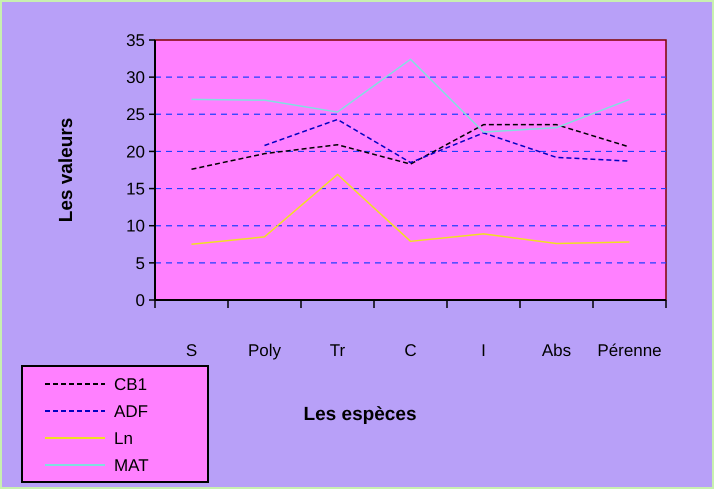 Image resolution: width=714 pixels, height=489 pixels. What do you see at coordinates (192, 350) in the screenshot?
I see `x-tick-label: S` at bounding box center [192, 350].